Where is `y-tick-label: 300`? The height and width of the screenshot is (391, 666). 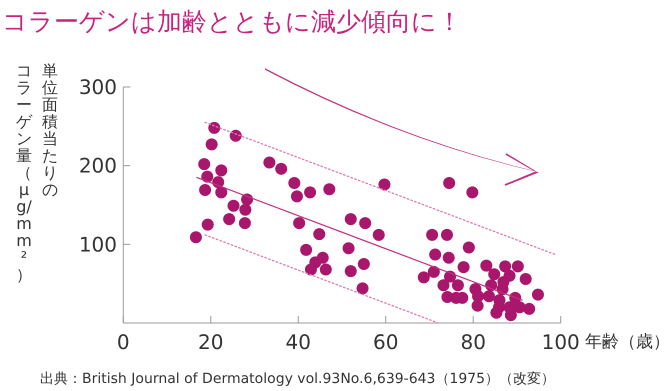 y-tick-label: 300 is located at coordinates (97, 87).